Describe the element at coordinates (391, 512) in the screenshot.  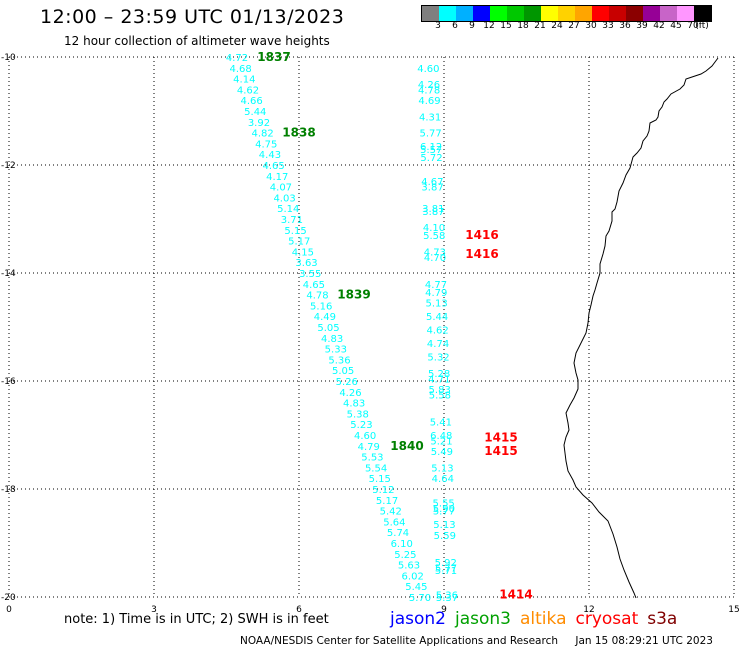
I see `wave-height-value: 5.42` at that location.